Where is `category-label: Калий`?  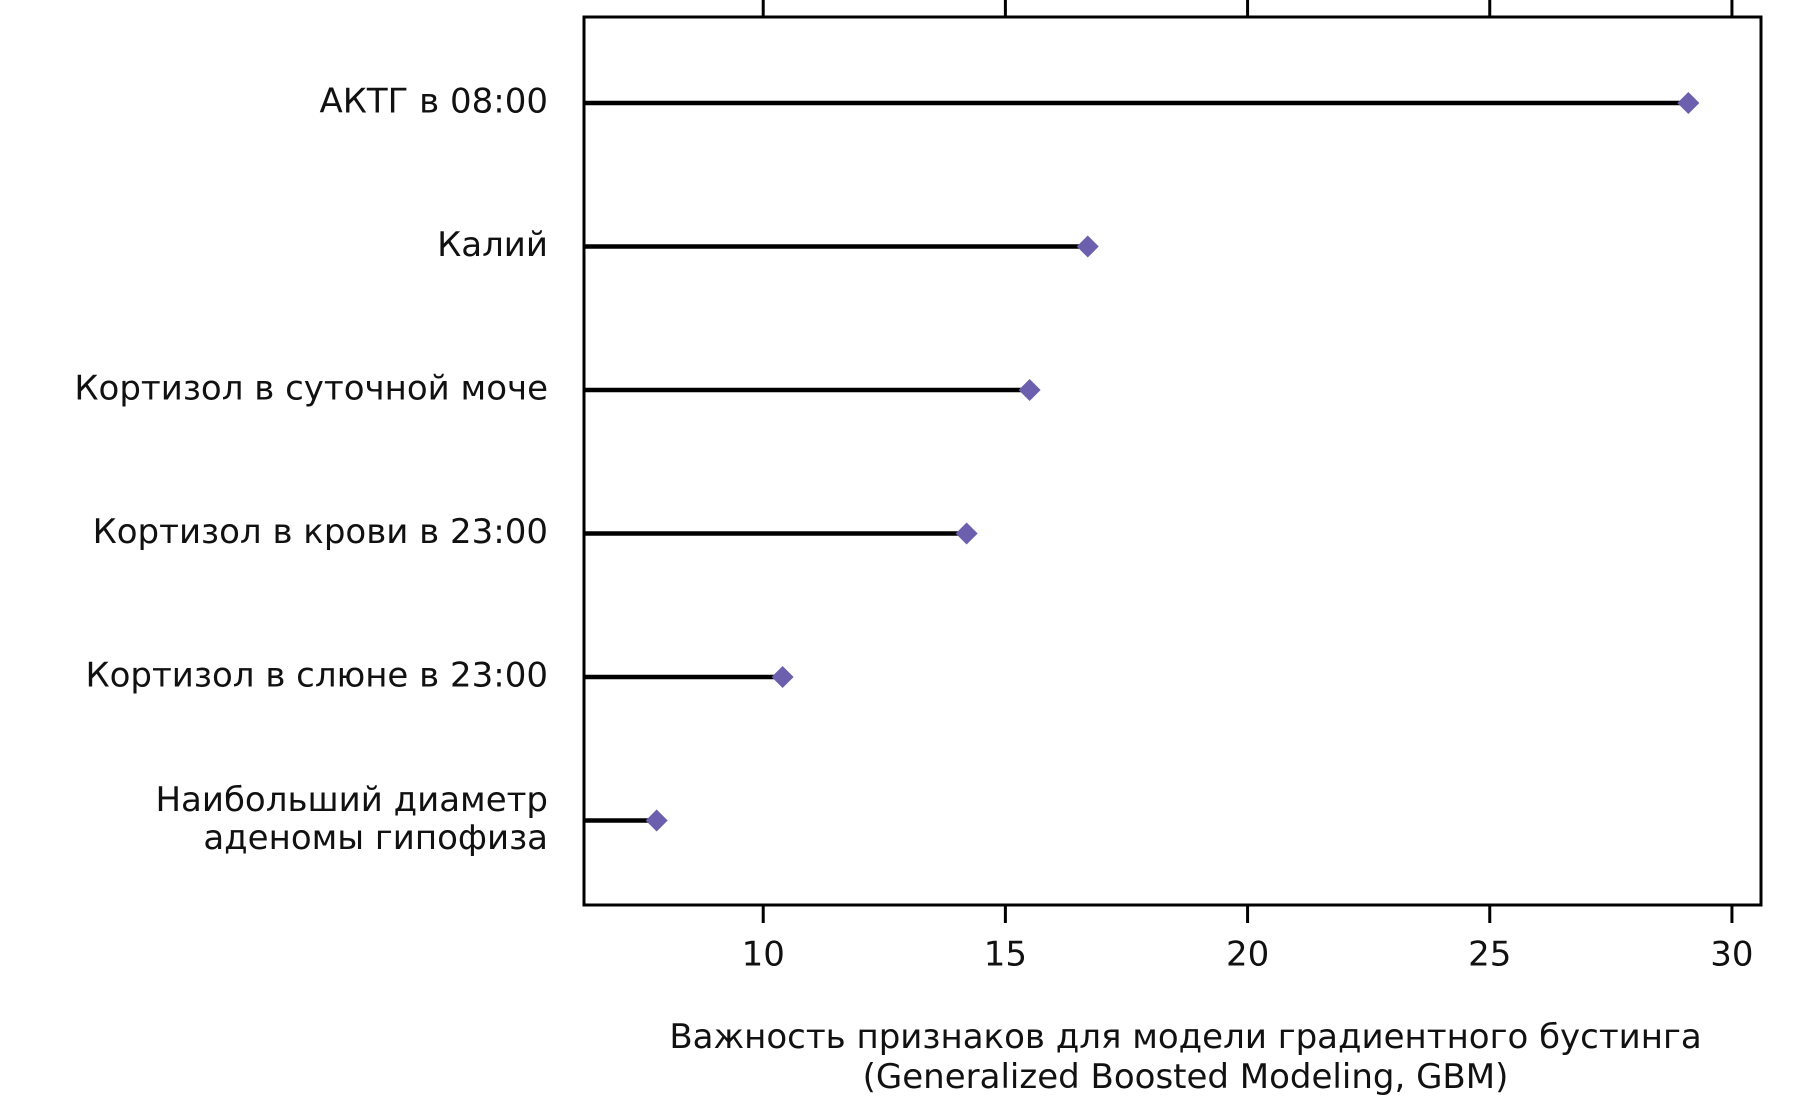
category-label: Калий is located at coordinates (492, 245).